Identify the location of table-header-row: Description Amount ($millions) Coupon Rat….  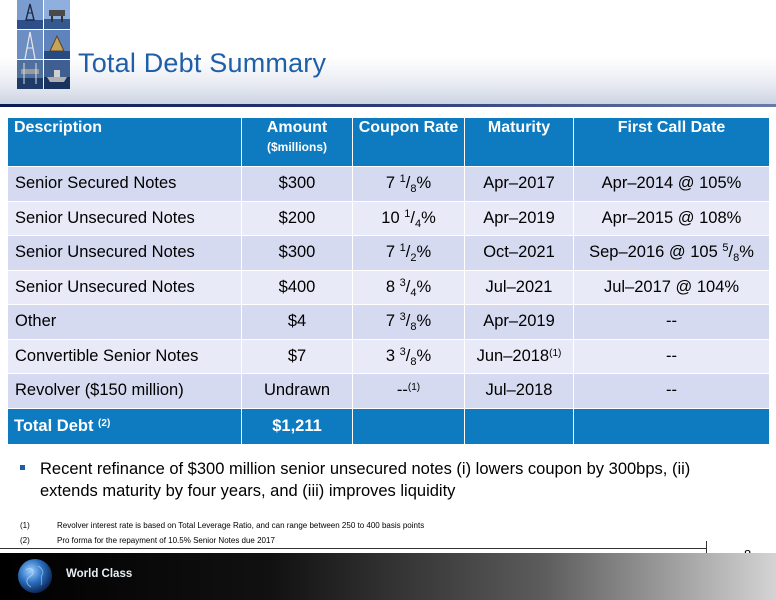
(388, 142).